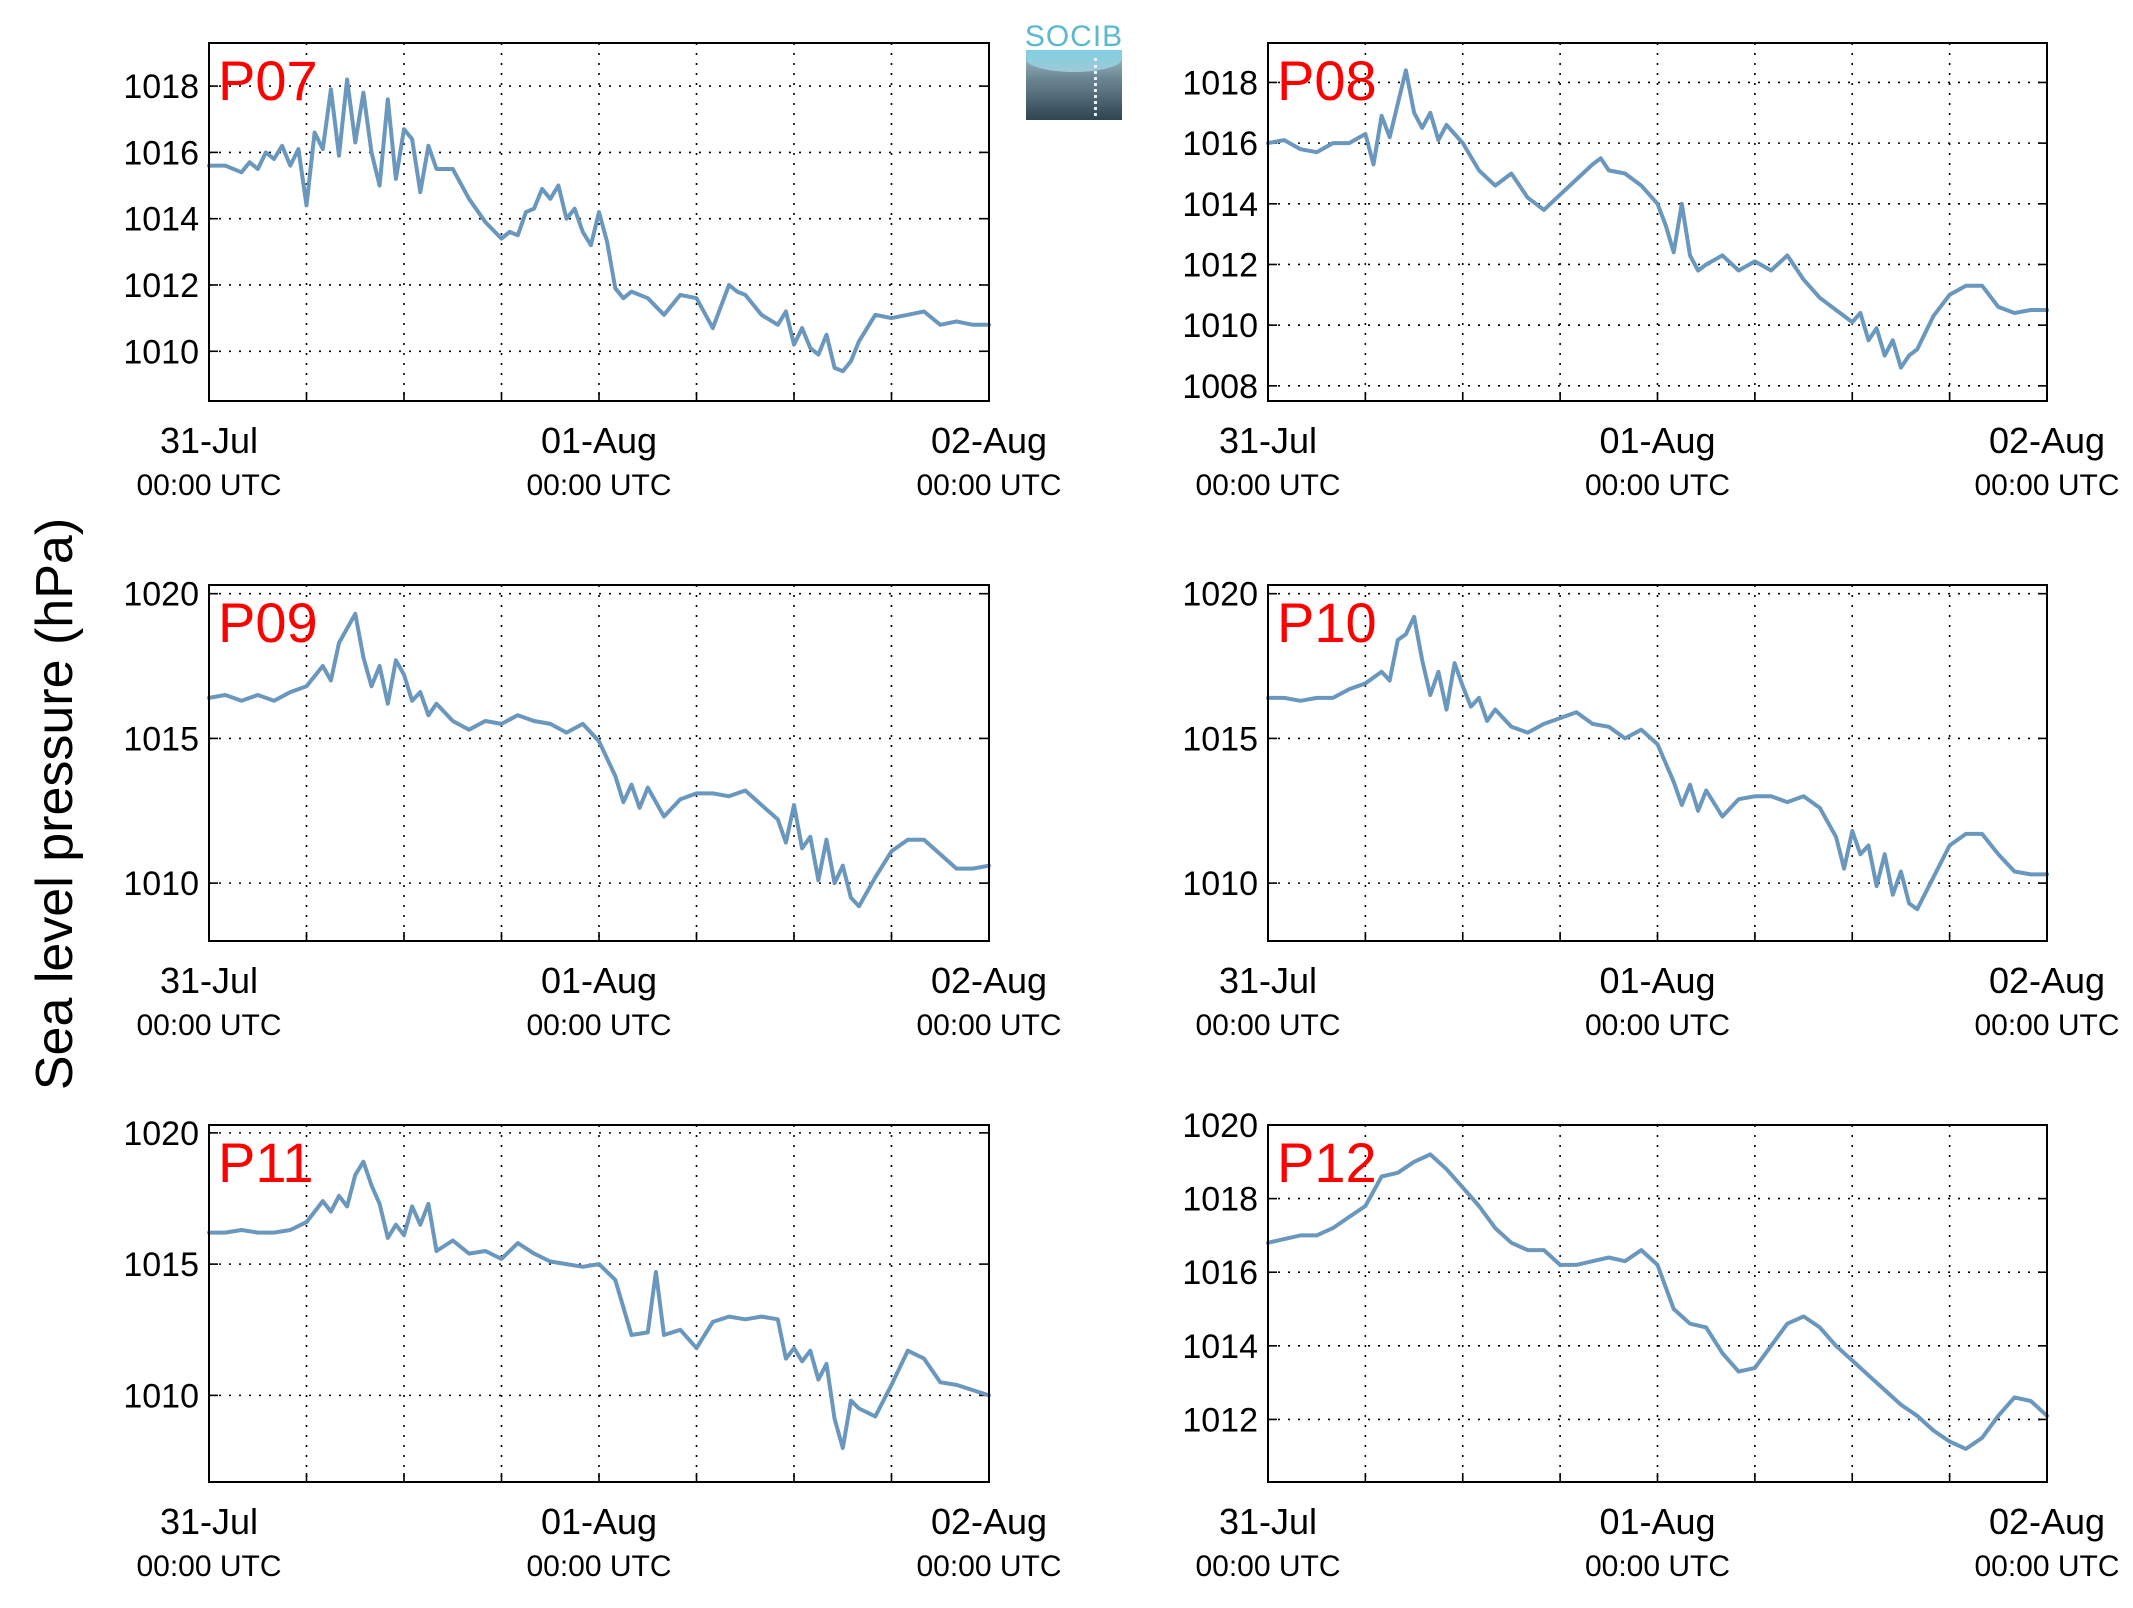  I want to click on station-label: P08, so click(1327, 80).